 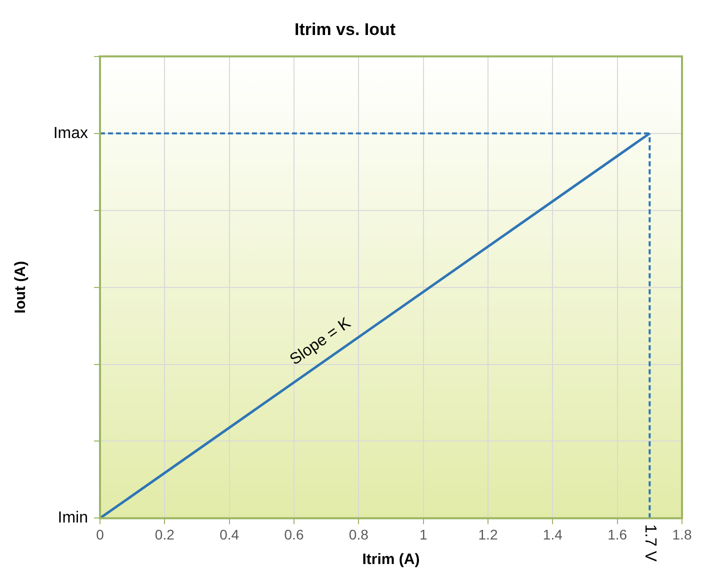 What do you see at coordinates (70, 133) in the screenshot?
I see `text: Imax` at bounding box center [70, 133].